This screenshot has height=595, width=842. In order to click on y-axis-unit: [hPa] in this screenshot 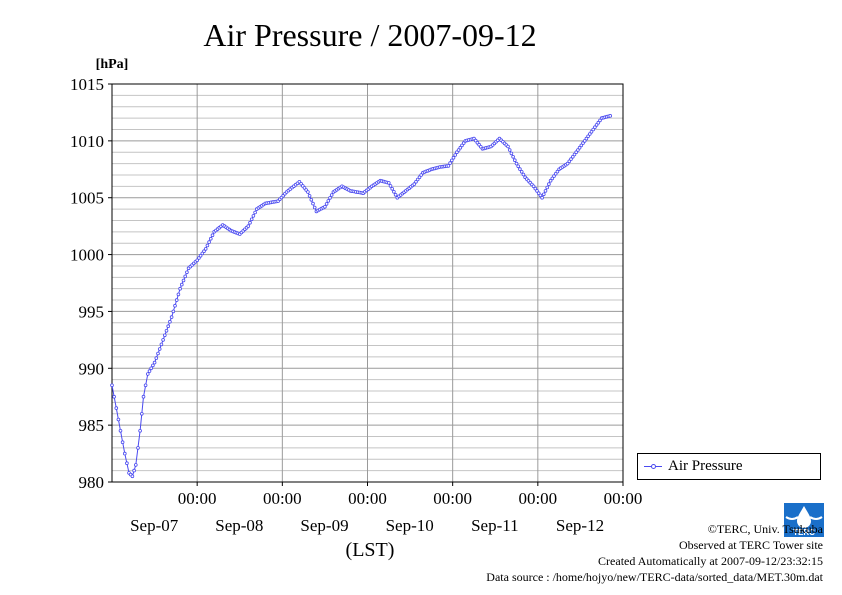, I will do `click(112, 64)`.